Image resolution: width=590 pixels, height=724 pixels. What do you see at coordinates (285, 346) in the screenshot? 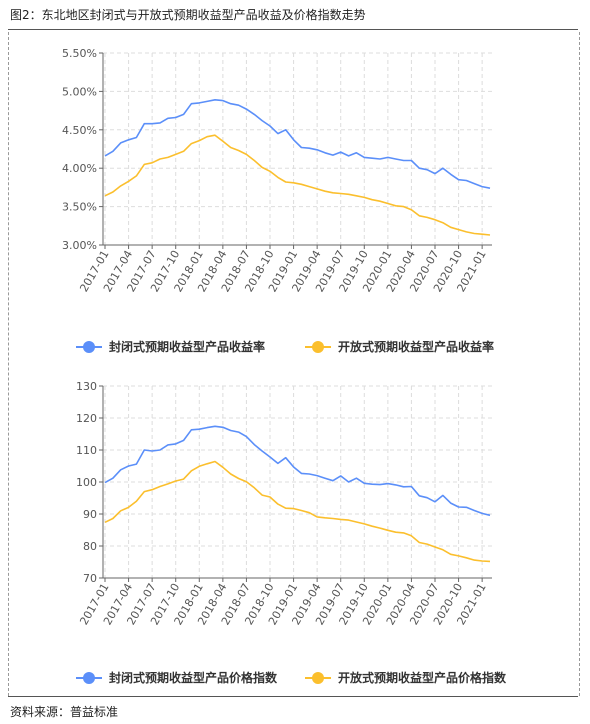
I see `legend: 封闭式预期收益型产品收益率 开放式预期收益型产品收益率` at bounding box center [285, 346].